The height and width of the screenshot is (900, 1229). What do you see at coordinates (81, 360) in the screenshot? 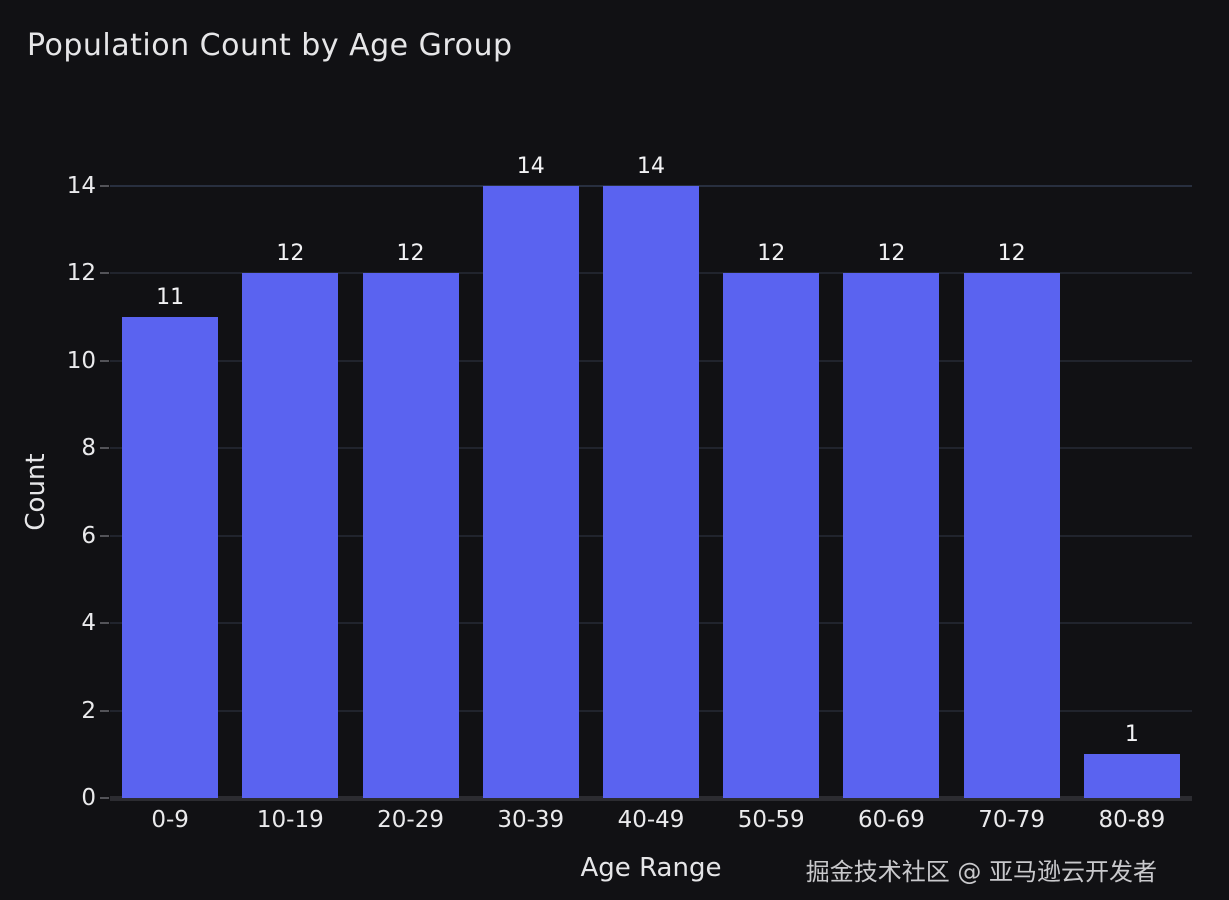
I see `y-tick-label-10: 10` at bounding box center [81, 360].